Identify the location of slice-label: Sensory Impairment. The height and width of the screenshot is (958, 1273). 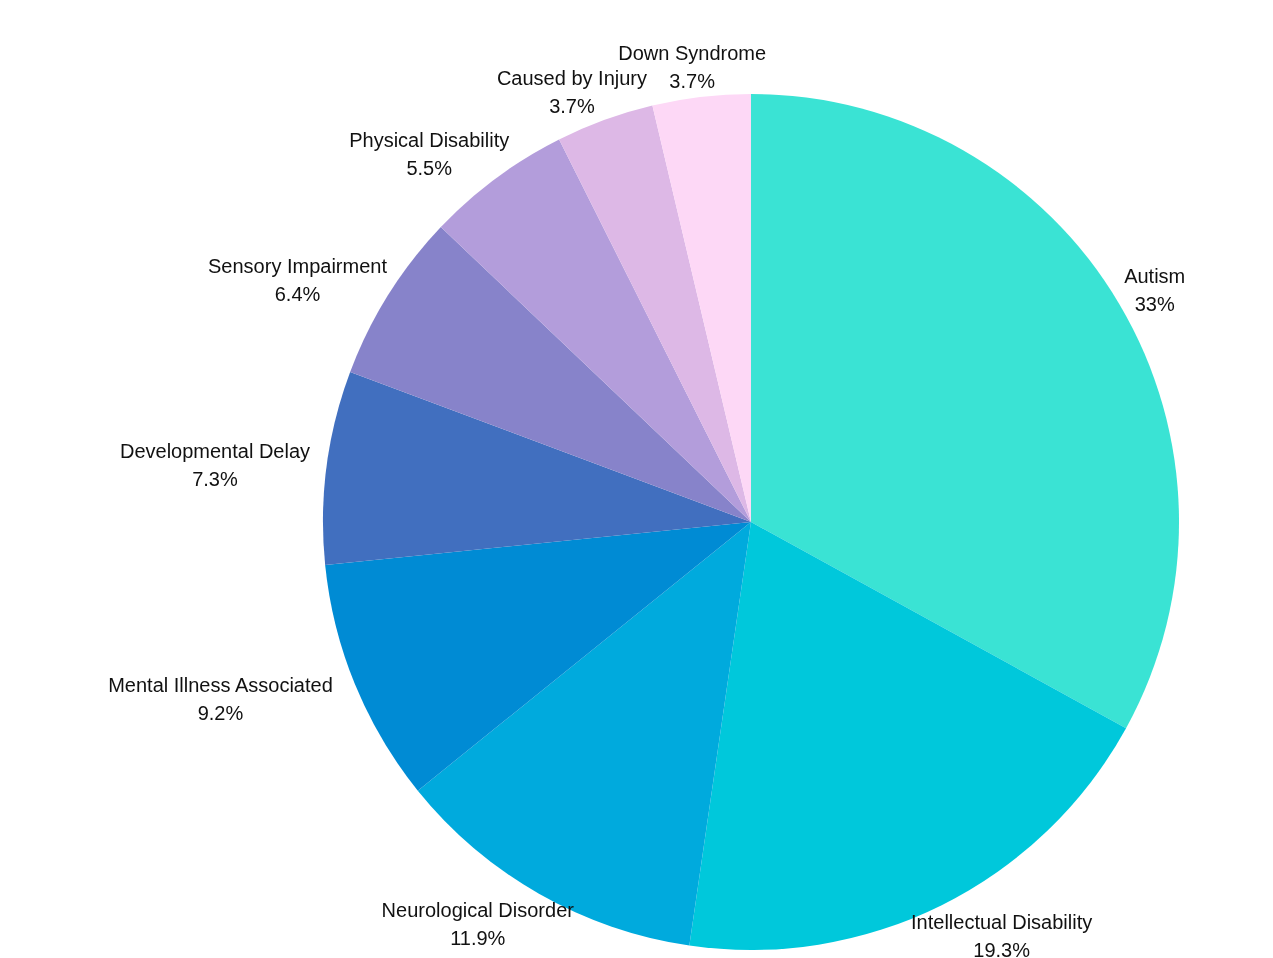
(298, 265).